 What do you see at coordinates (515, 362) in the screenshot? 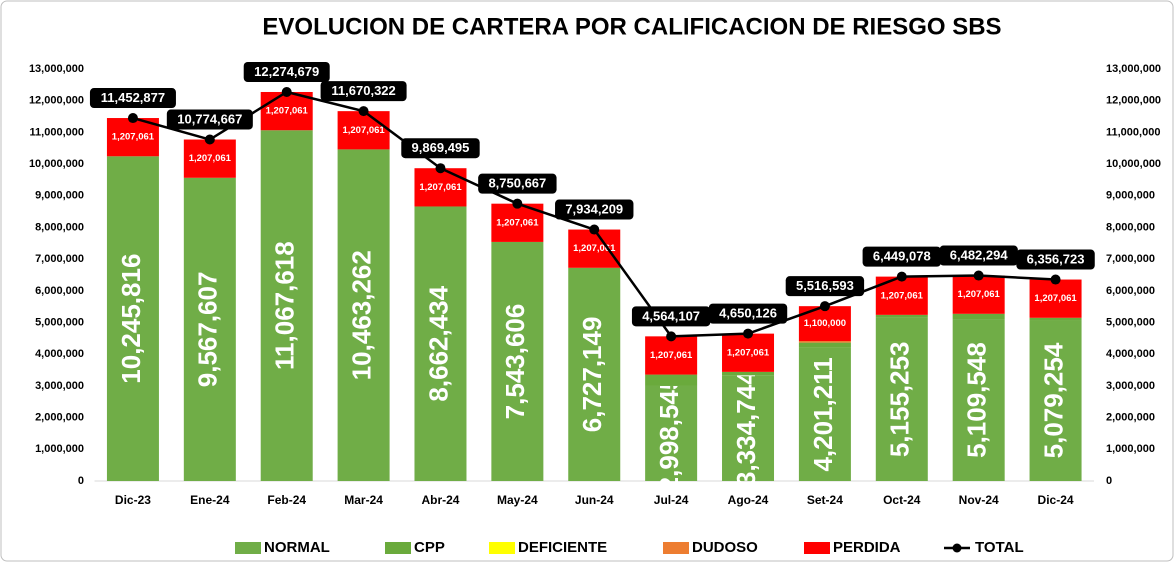
I see `bar-value-label: 7,543,606` at bounding box center [515, 362].